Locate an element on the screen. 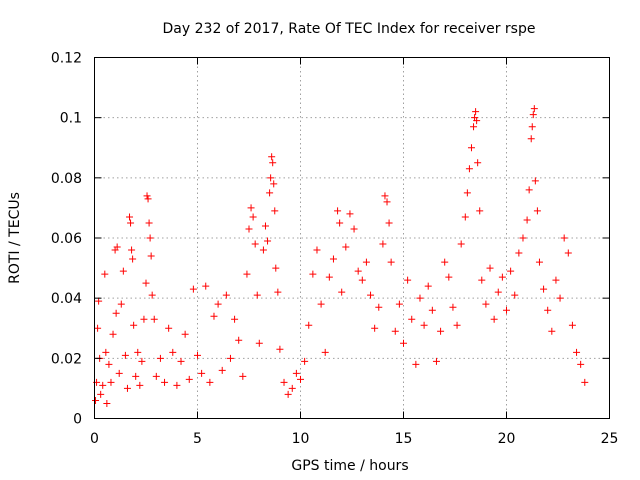 The width and height of the screenshot is (640, 480). y-axis-label: ROTI / TECUs is located at coordinates (15, 238).